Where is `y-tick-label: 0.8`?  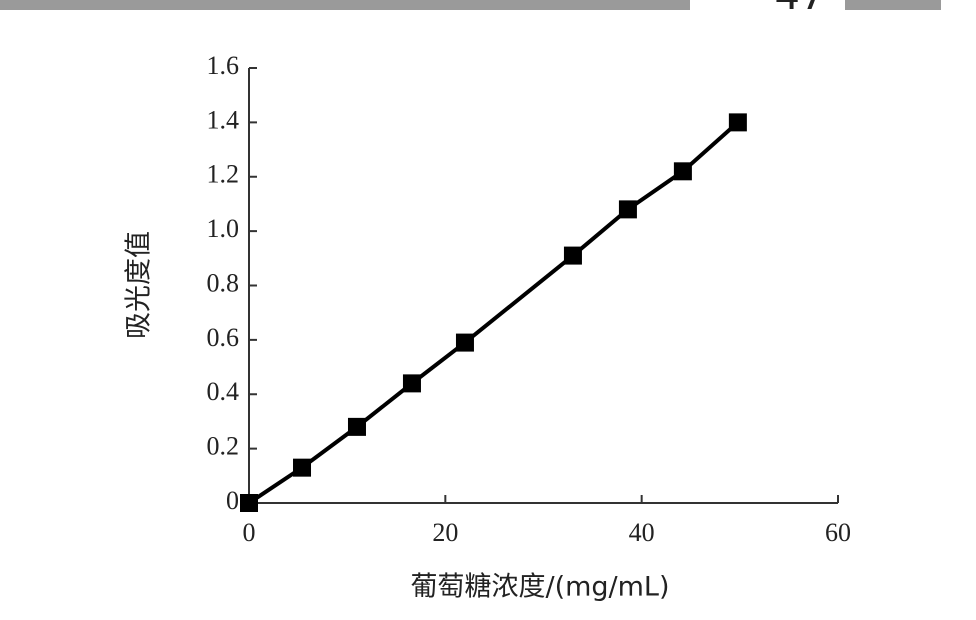 y-tick-label: 0.8 is located at coordinates (223, 282).